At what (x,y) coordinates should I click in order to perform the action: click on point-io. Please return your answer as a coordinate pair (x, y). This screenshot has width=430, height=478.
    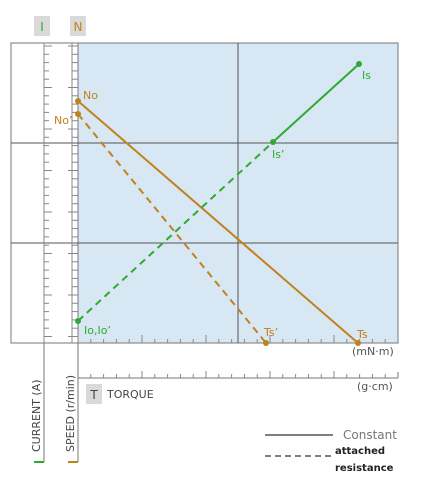
    Looking at the image, I should click on (78, 321).